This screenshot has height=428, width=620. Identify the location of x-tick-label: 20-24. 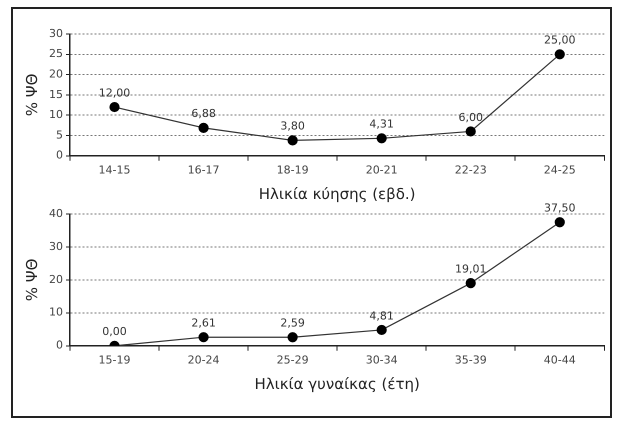
(204, 359).